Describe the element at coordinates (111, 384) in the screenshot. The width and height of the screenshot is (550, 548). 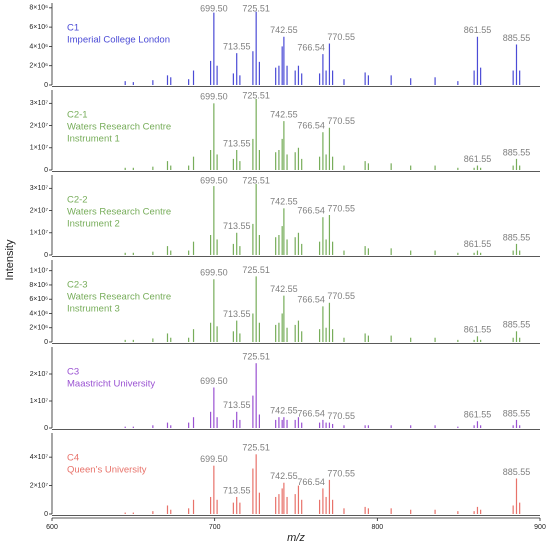
I see `panel-subtitle: Maastricht University` at that location.